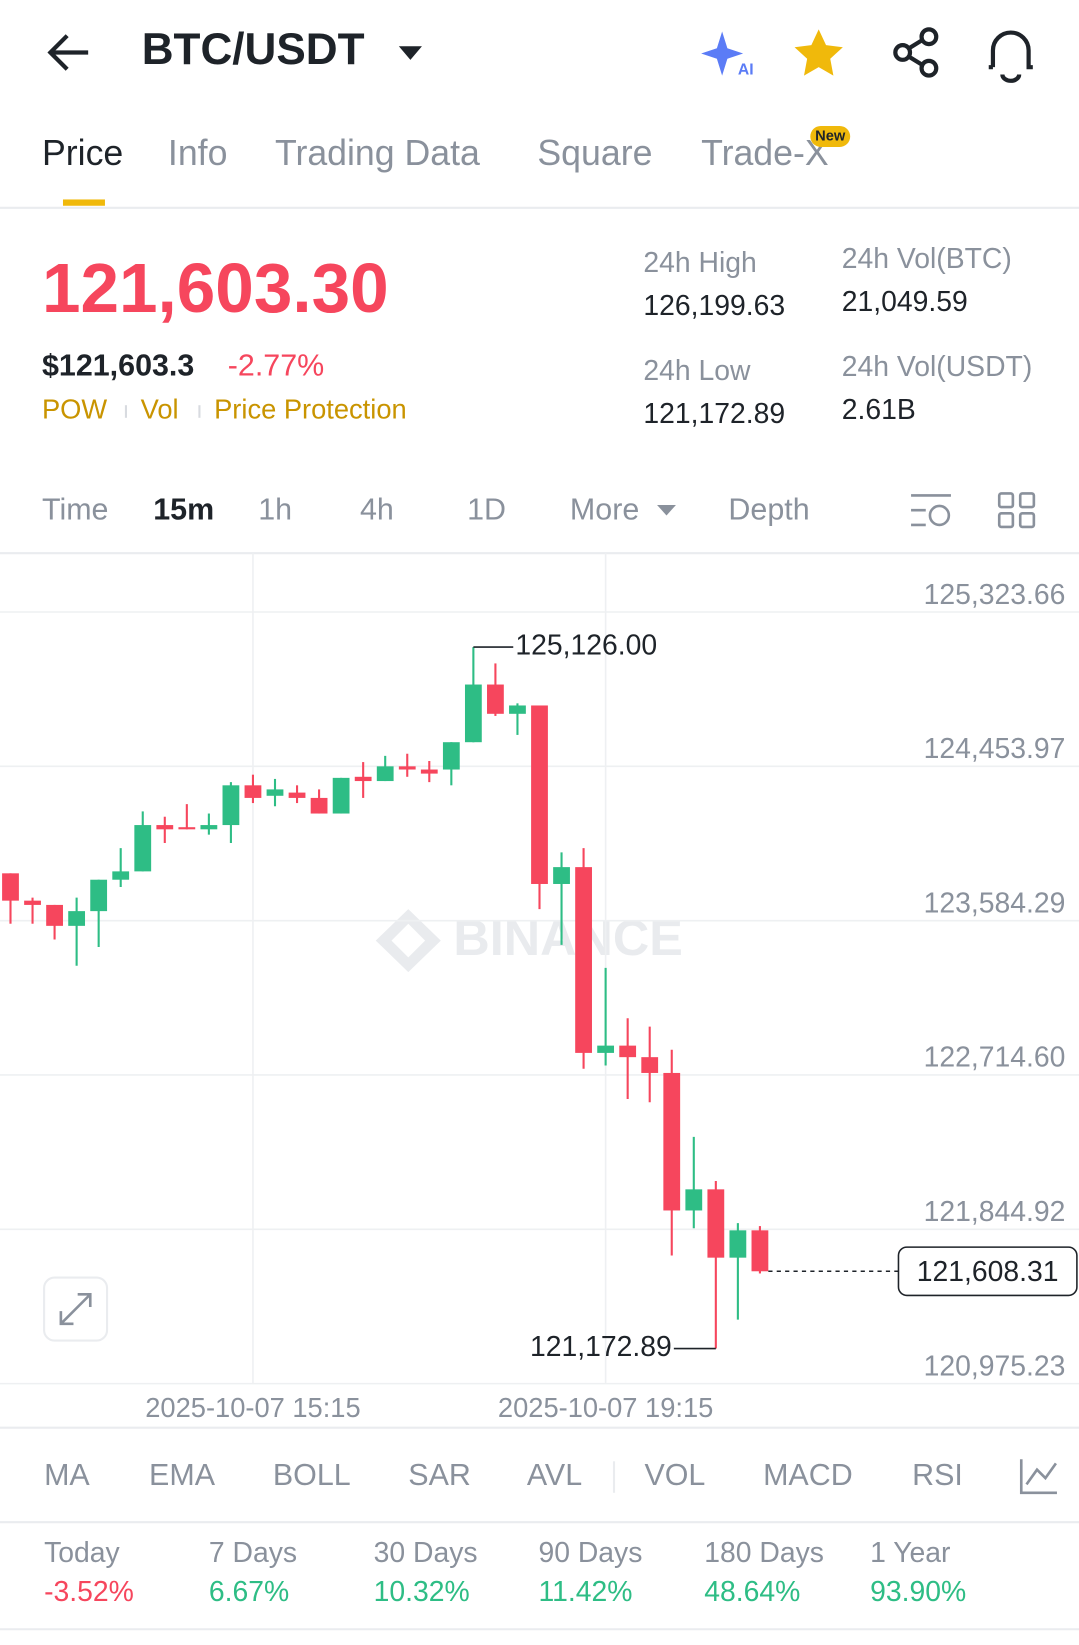  What do you see at coordinates (486, 509) in the screenshot?
I see `interval: 1D` at bounding box center [486, 509].